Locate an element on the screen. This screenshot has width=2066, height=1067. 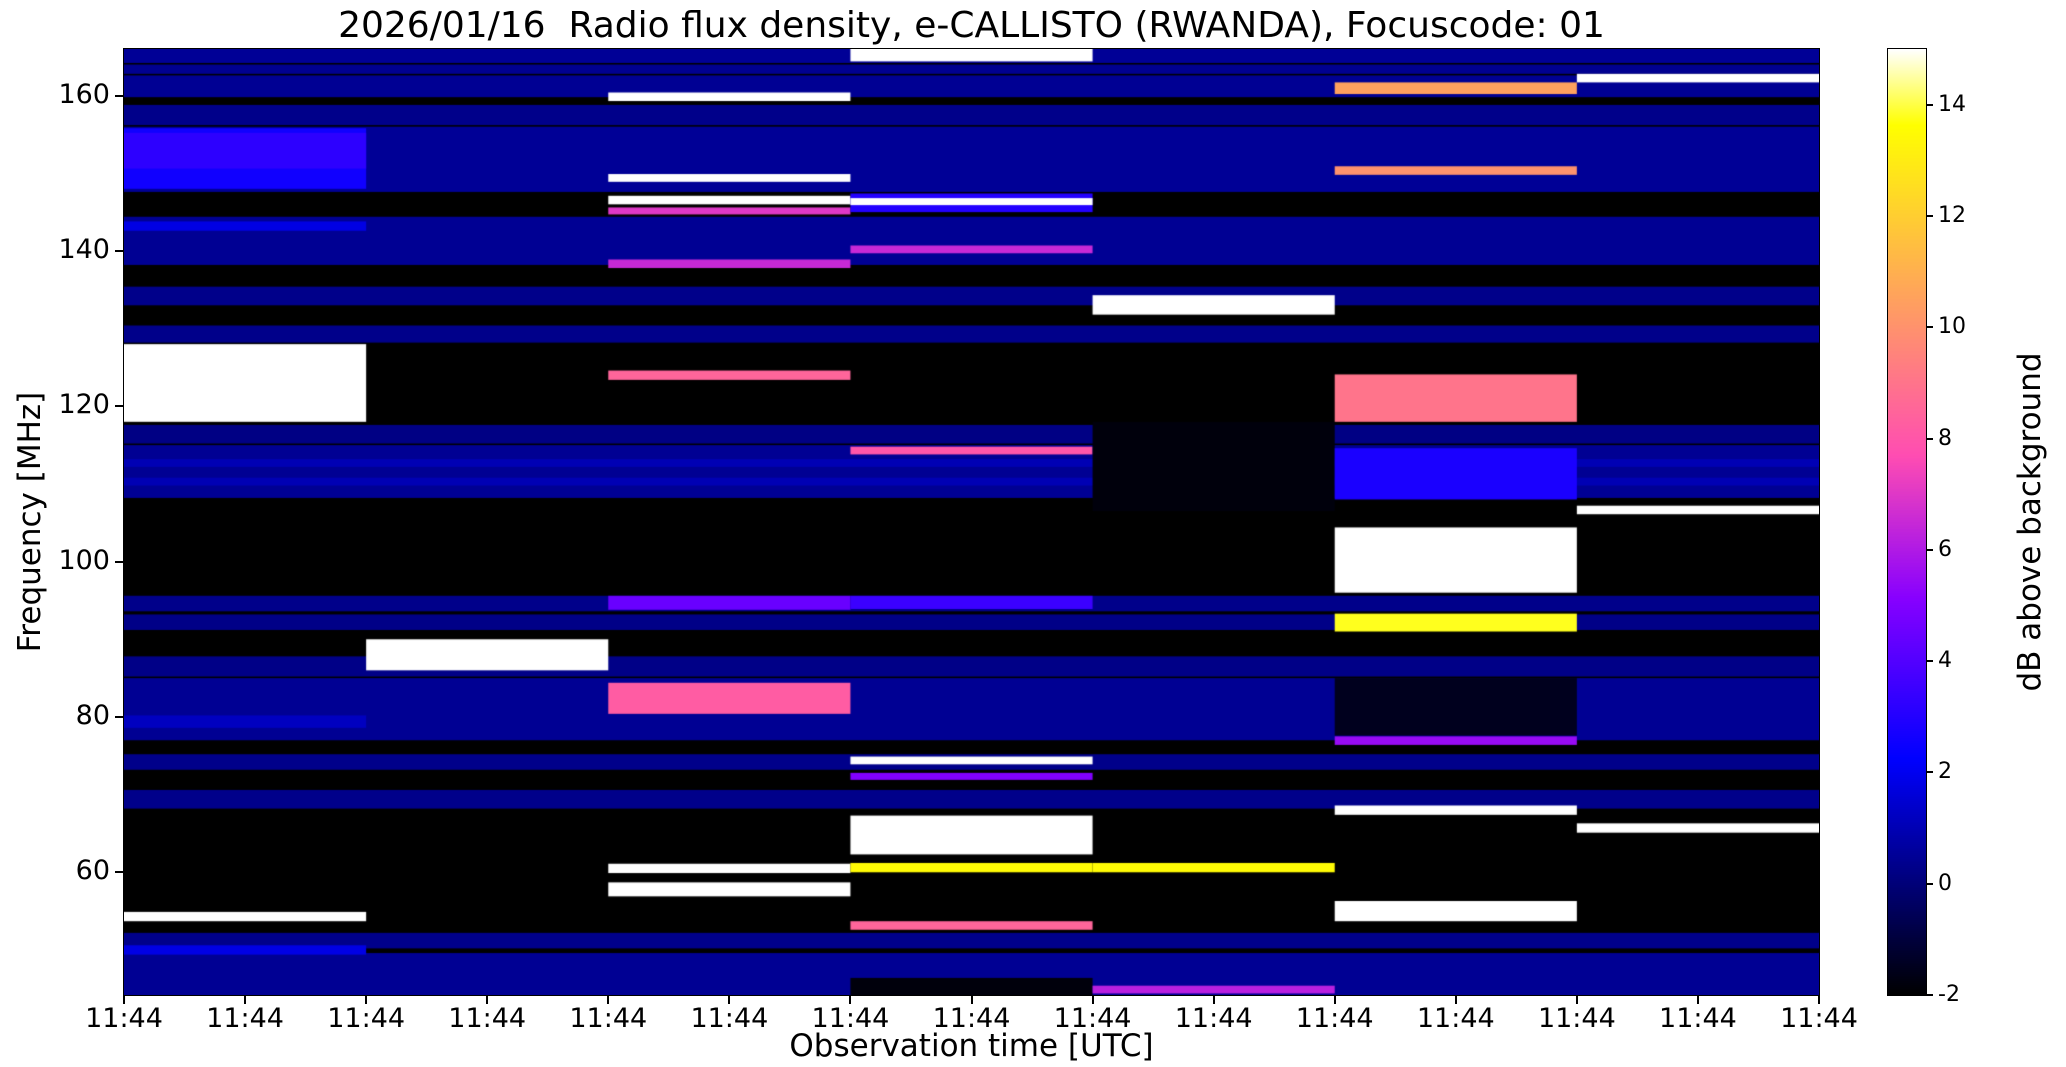
colorbar-tick-label: 14 is located at coordinates (1952, 104).